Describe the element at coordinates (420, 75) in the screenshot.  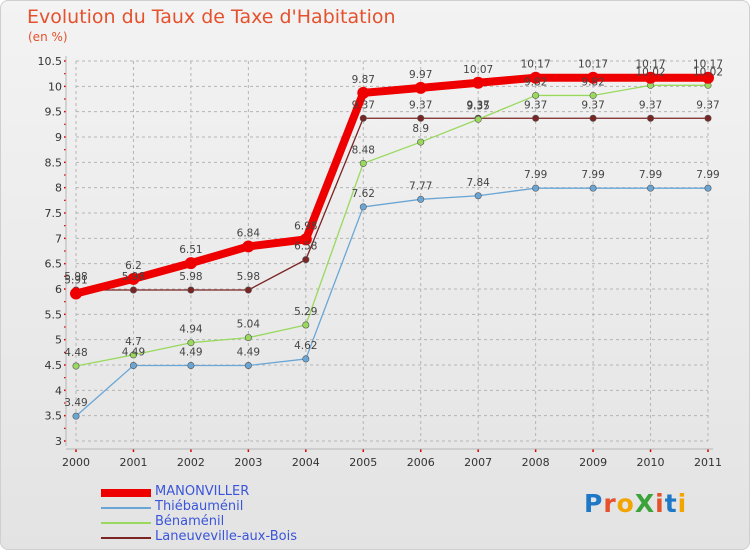
I see `data-label: 9.97` at that location.